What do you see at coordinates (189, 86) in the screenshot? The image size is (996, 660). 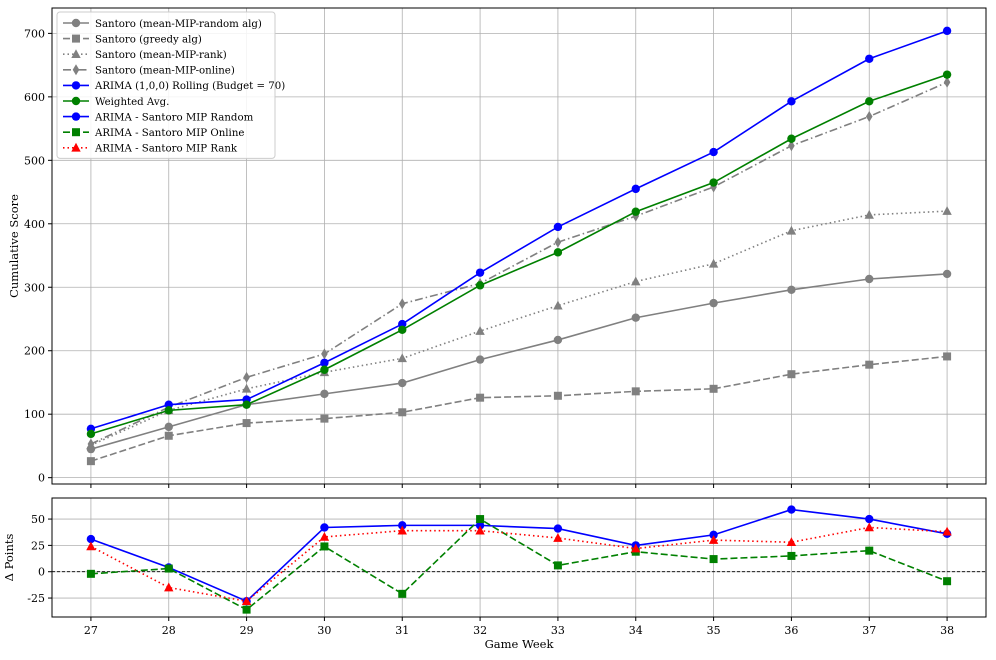 I see `legend-label: ARIMA (1,0,0) Rolling (Budget = 70)` at bounding box center [189, 86].